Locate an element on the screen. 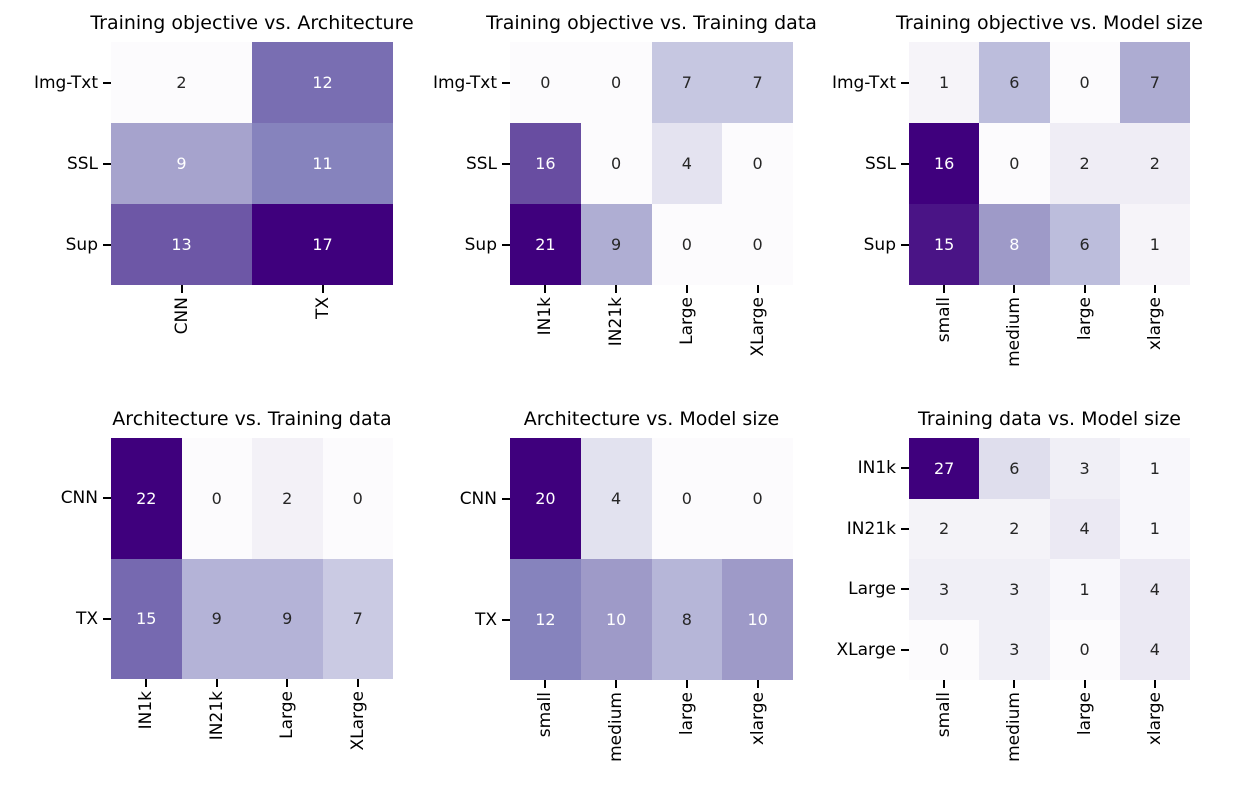 This screenshot has height=799, width=1246. heatmap-cell: 8 is located at coordinates (1014, 244).